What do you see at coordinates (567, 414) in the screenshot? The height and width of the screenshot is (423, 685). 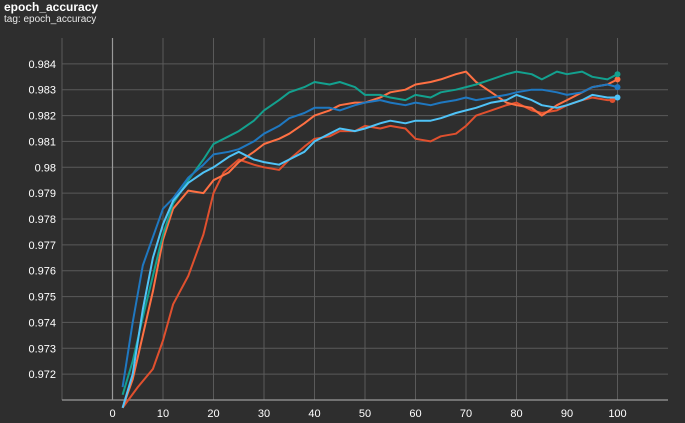 I see `x-tick-label: 90` at bounding box center [567, 414].